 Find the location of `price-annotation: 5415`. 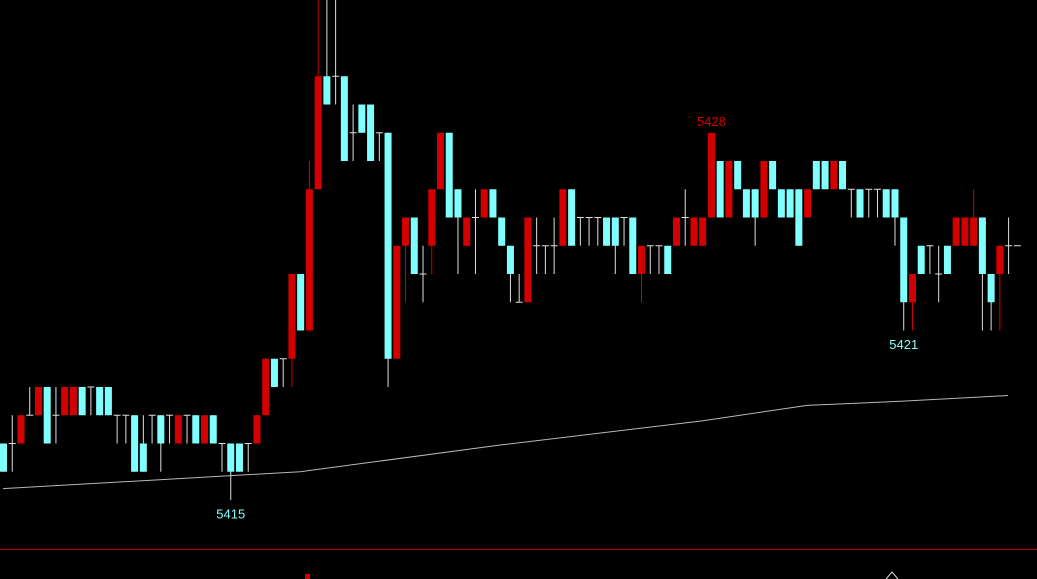

price-annotation: 5415 is located at coordinates (230, 513).